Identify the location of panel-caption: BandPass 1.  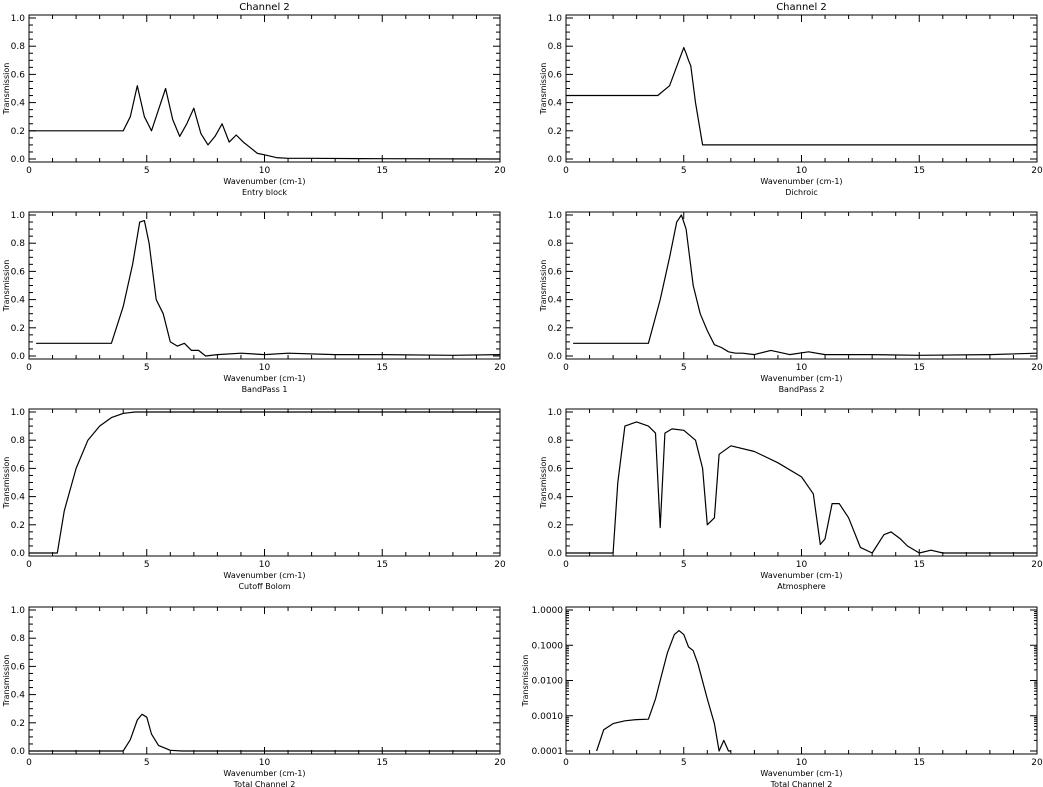
(265, 389).